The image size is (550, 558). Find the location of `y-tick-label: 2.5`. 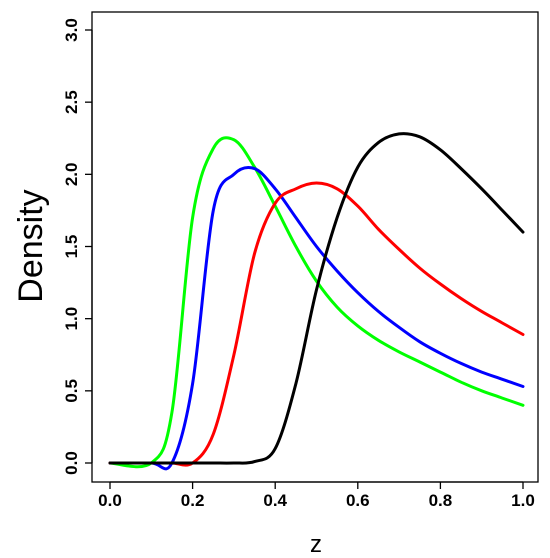

y-tick-label: 2.5 is located at coordinates (71, 102).